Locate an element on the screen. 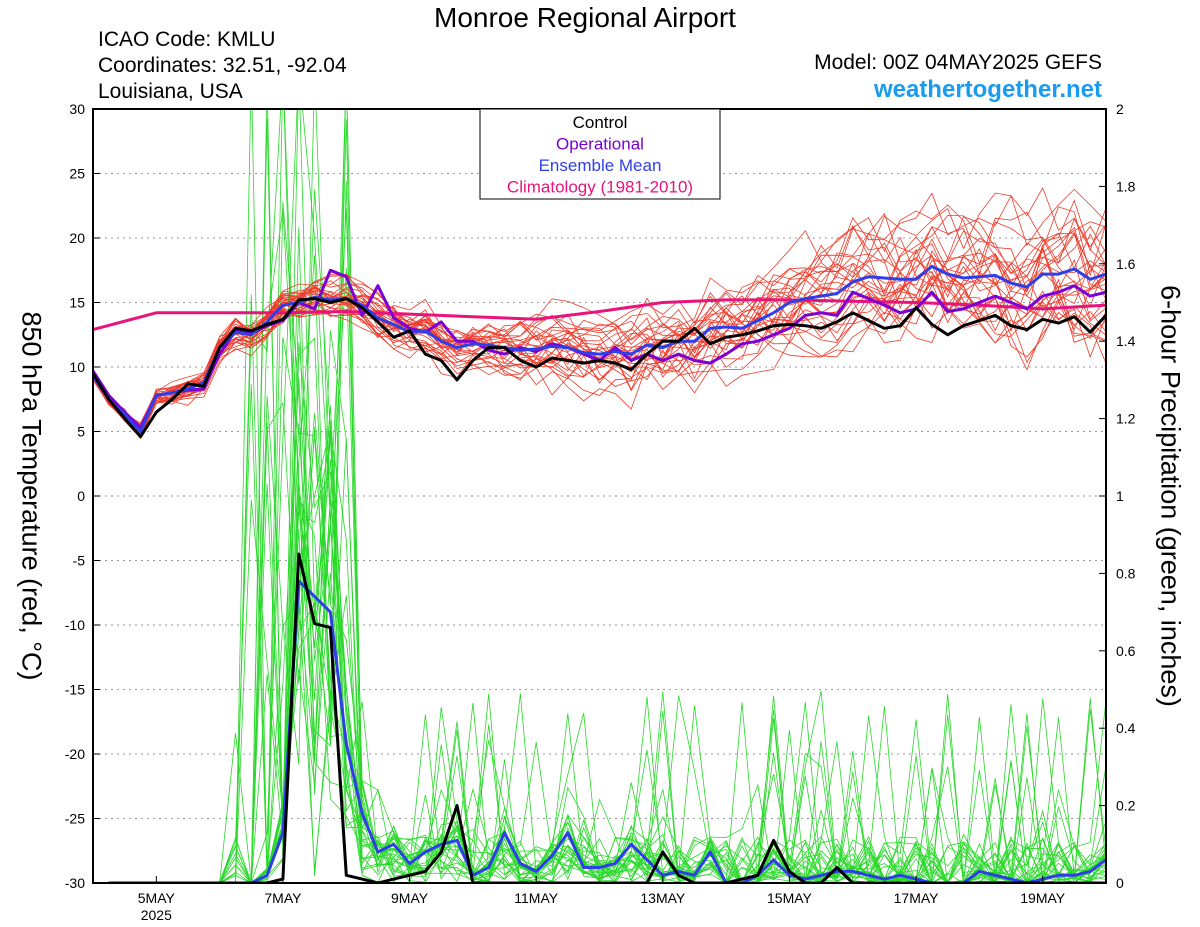 The image size is (1200, 927). right-tick-label: 1.6 is located at coordinates (1126, 264).